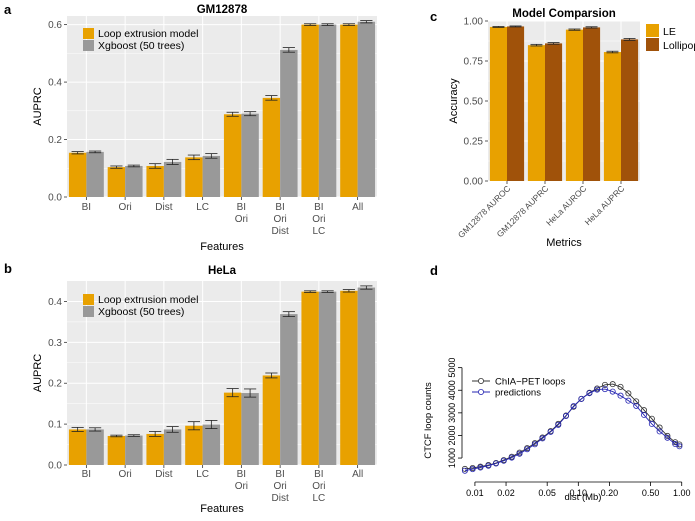 Image resolution: width=695 pixels, height=521 pixels. I want to click on y-axis-label: CTCF loop counts, so click(428, 420).